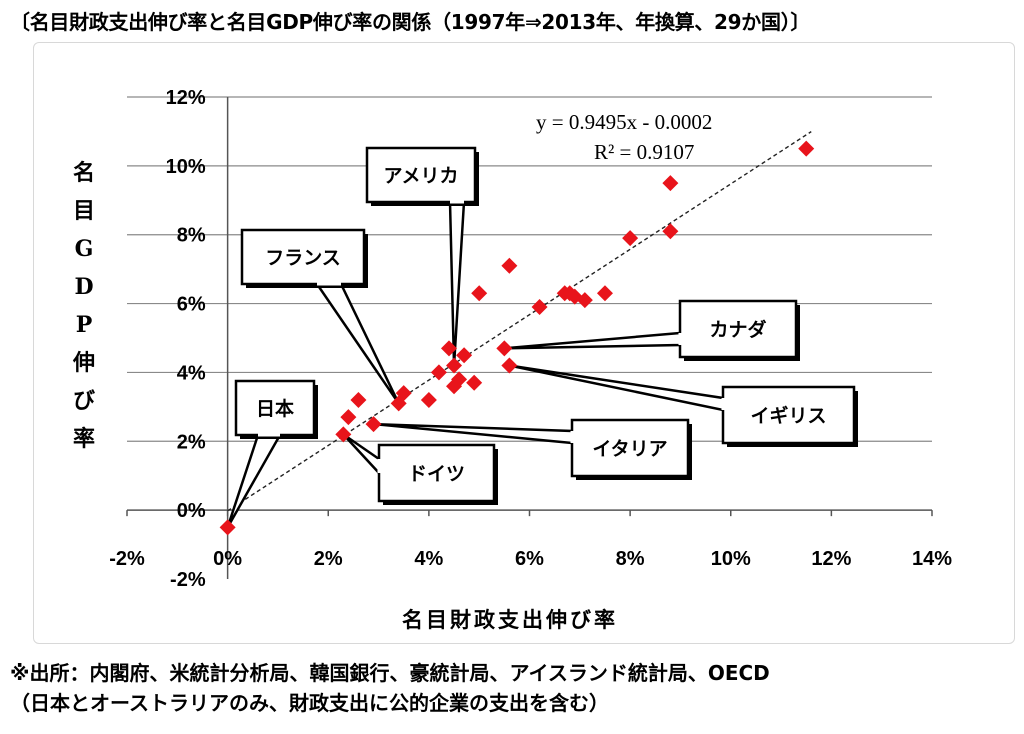  Describe the element at coordinates (624, 122) in the screenshot. I see `trendline-equation: y = 0.9495x - 0.0002` at that location.